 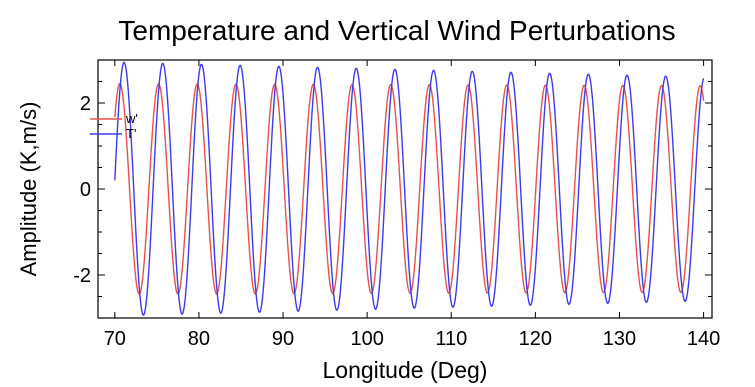 What do you see at coordinates (535, 339) in the screenshot?
I see `x-tick-label: 120` at bounding box center [535, 339].